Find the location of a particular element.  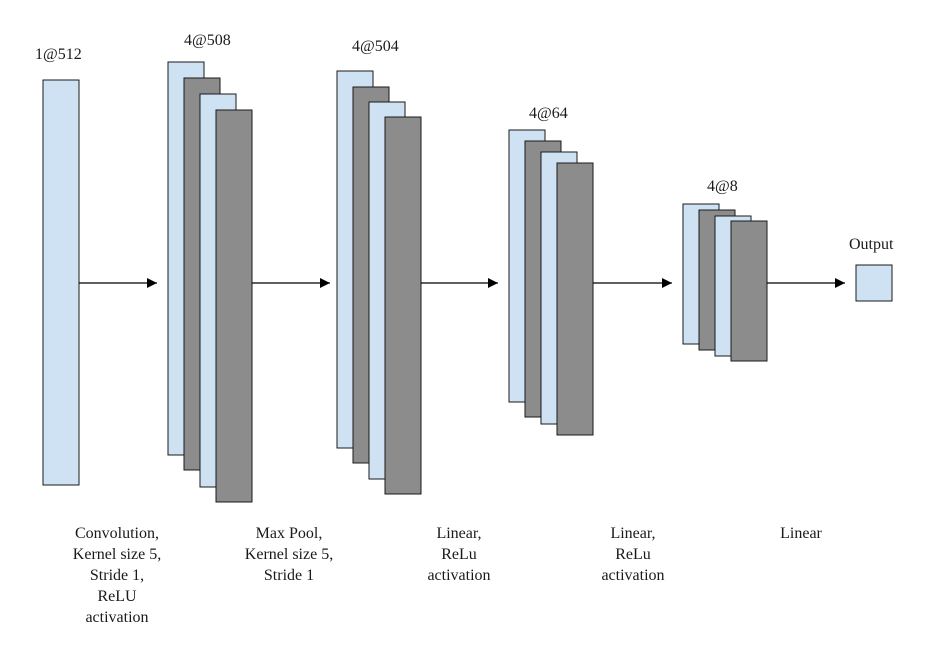

layer-linear-1-output is located at coordinates (551, 282).